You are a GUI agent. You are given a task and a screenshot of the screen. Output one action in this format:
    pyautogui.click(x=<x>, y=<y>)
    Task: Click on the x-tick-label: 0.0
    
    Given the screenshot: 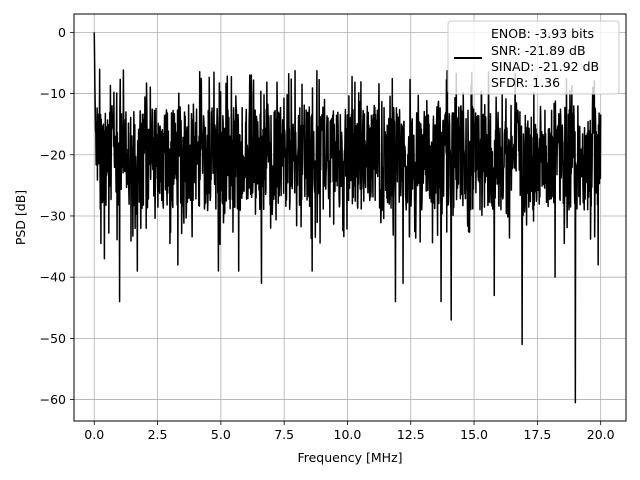 What is the action you would take?
    pyautogui.click(x=94, y=434)
    